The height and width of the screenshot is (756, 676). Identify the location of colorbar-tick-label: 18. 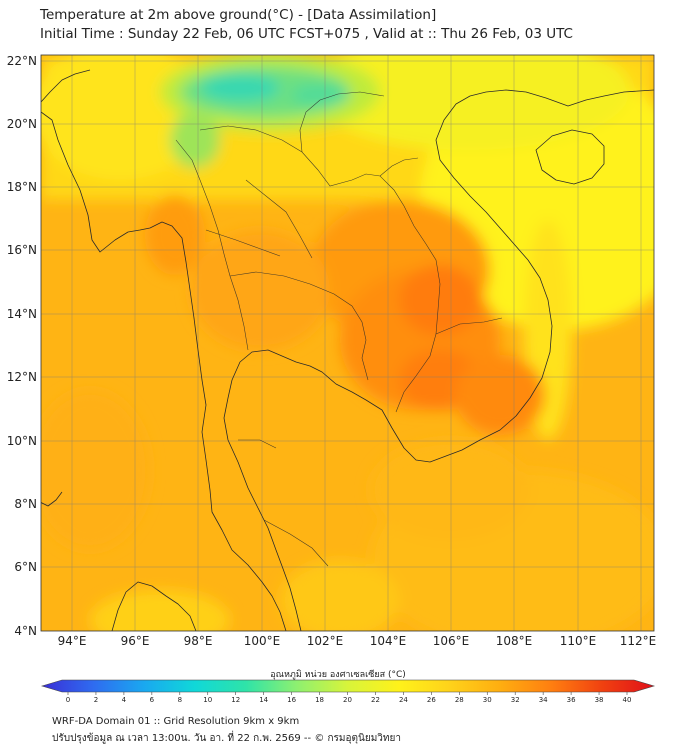
(319, 700).